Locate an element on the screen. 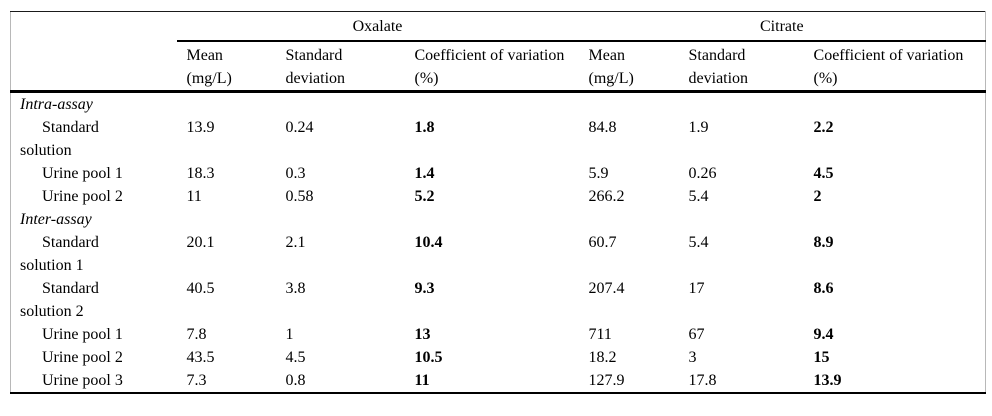 This screenshot has width=992, height=416. oxalate-cv-value: 9.3 is located at coordinates (424, 288).